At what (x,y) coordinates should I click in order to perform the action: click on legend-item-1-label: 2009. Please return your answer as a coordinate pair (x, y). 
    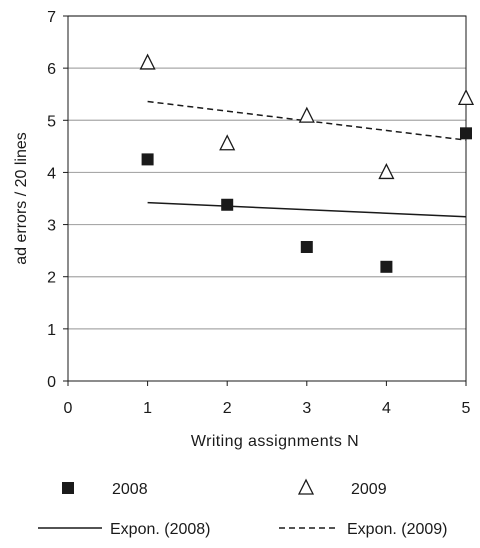
    Looking at the image, I should click on (369, 489).